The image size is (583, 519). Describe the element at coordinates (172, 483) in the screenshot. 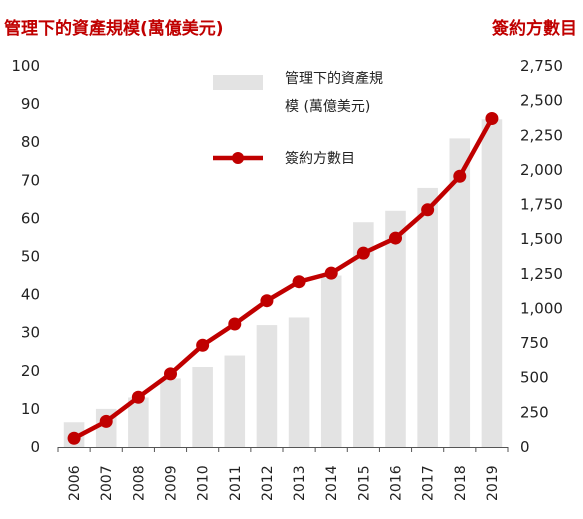

I see `x-tick-label: 2009` at that location.